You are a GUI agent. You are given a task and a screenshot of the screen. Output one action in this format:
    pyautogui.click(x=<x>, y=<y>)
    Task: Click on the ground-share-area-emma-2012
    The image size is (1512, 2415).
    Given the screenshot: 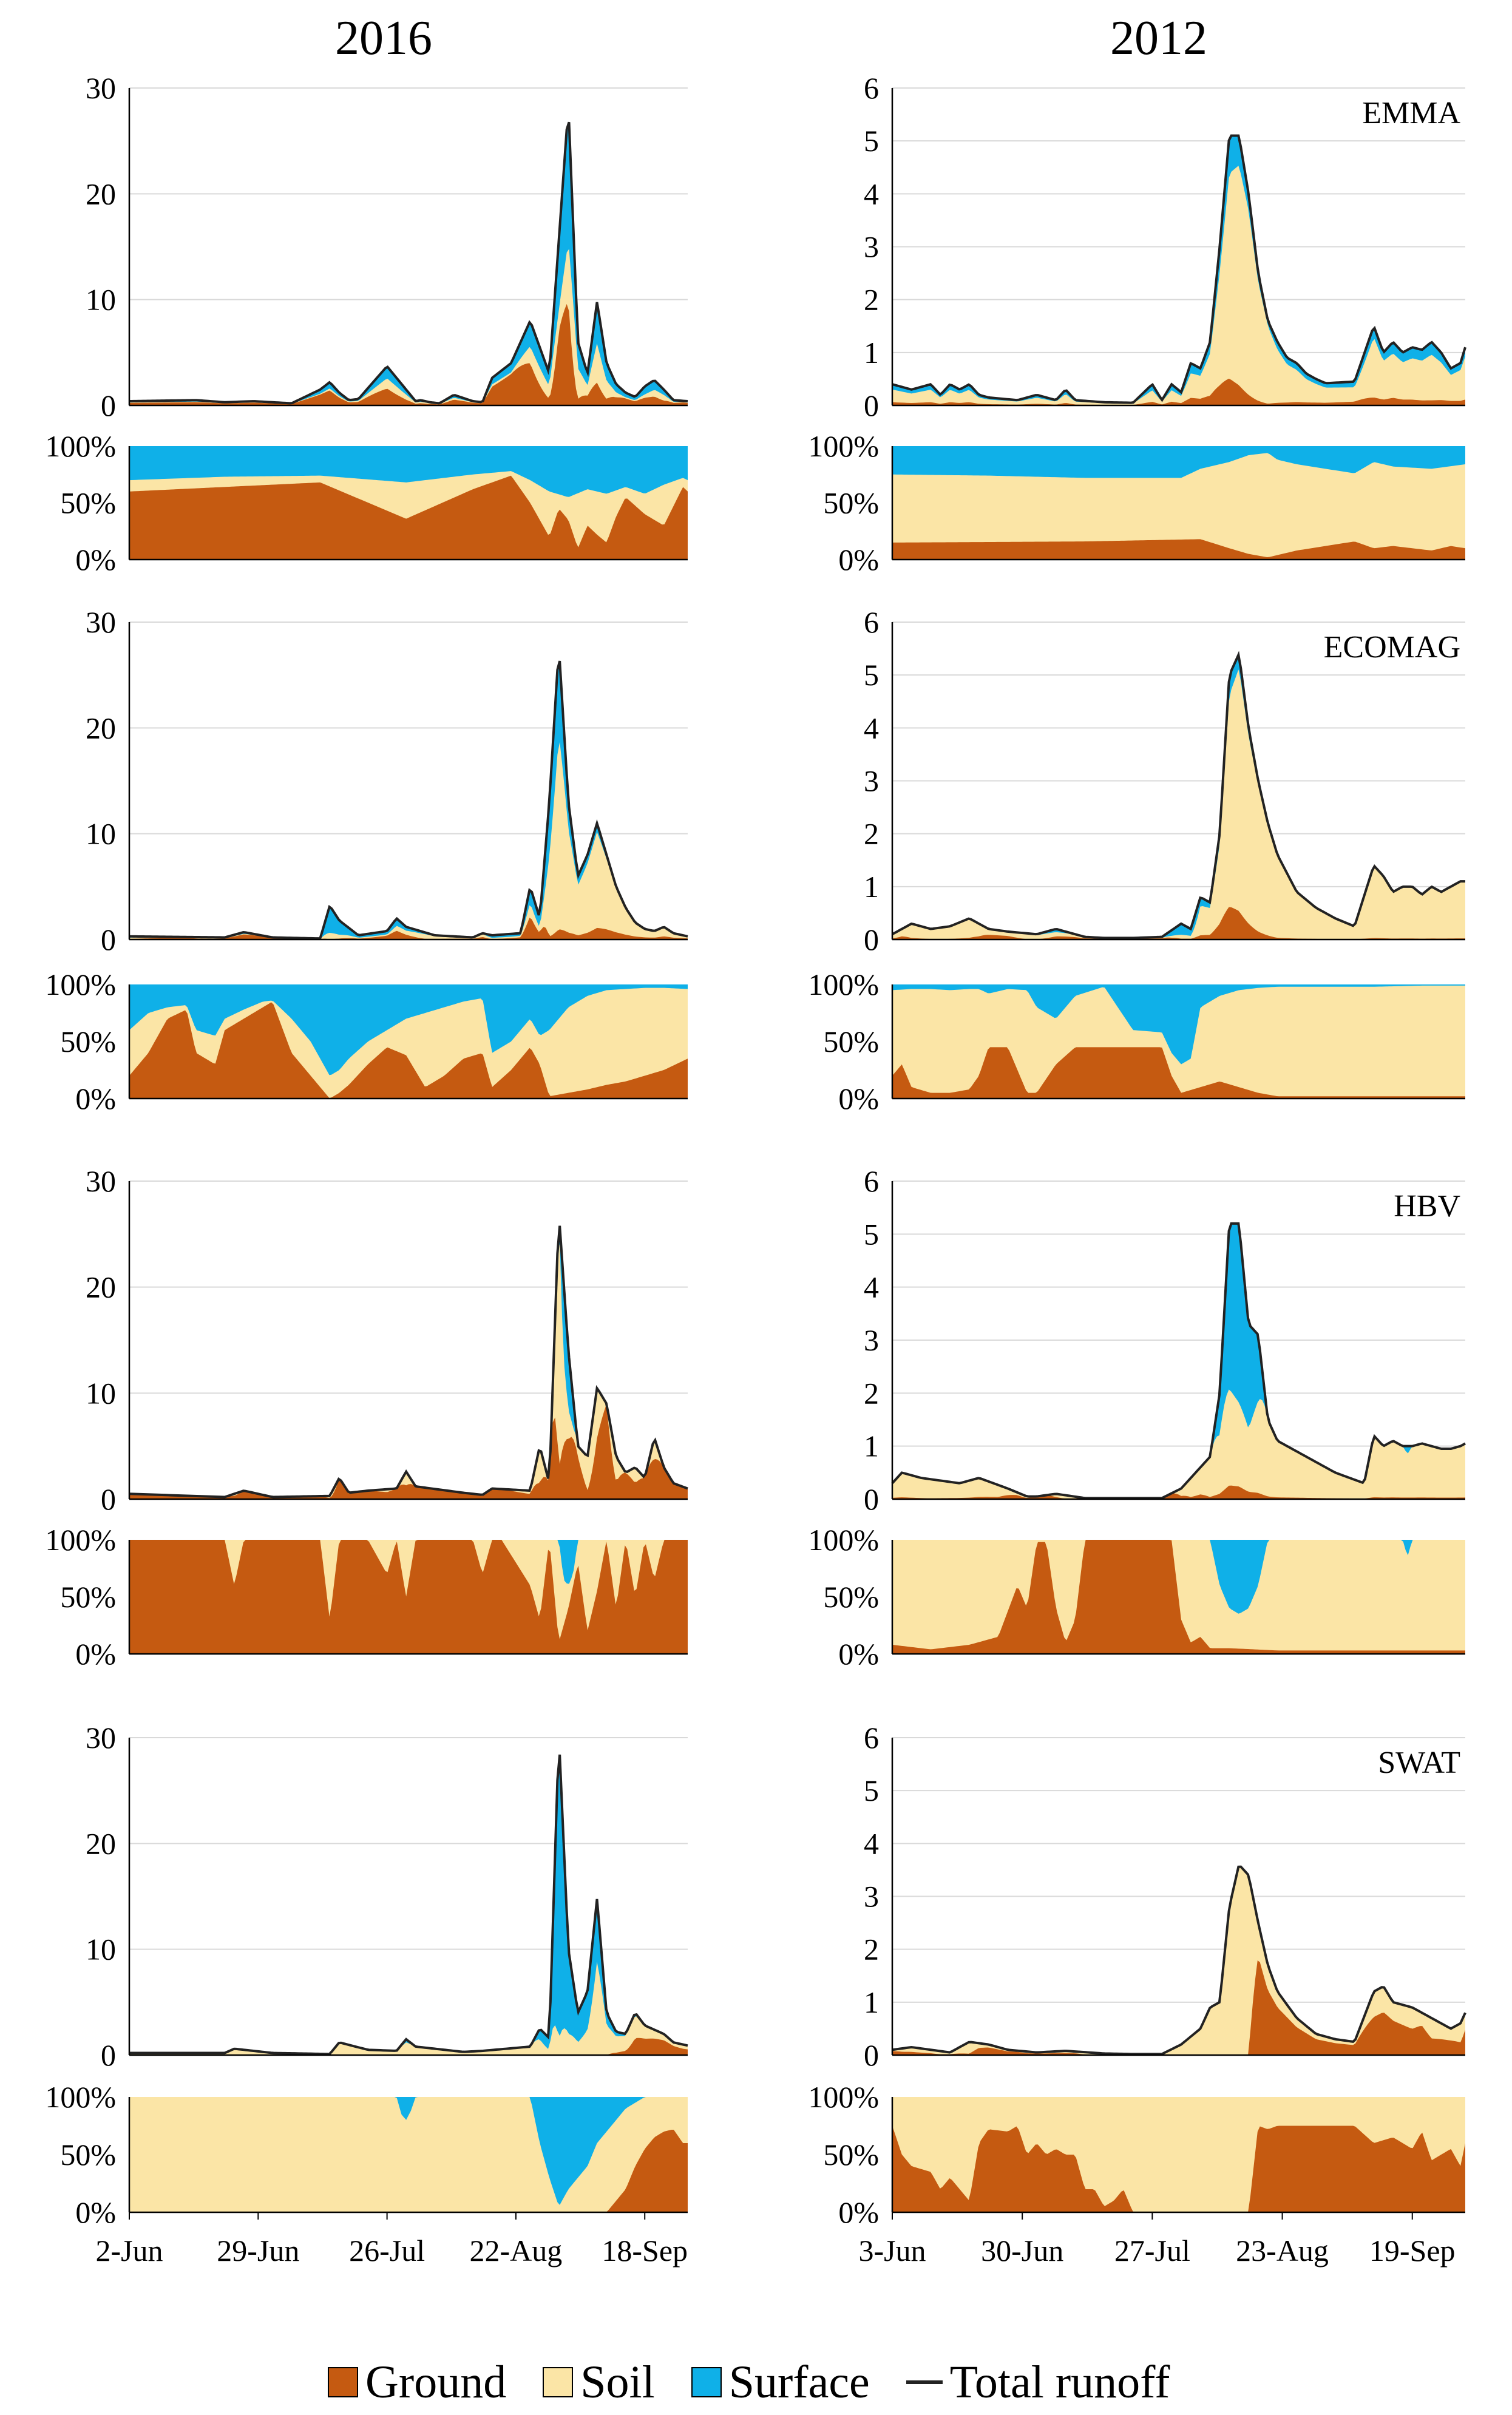 What is the action you would take?
    pyautogui.click(x=1178, y=549)
    